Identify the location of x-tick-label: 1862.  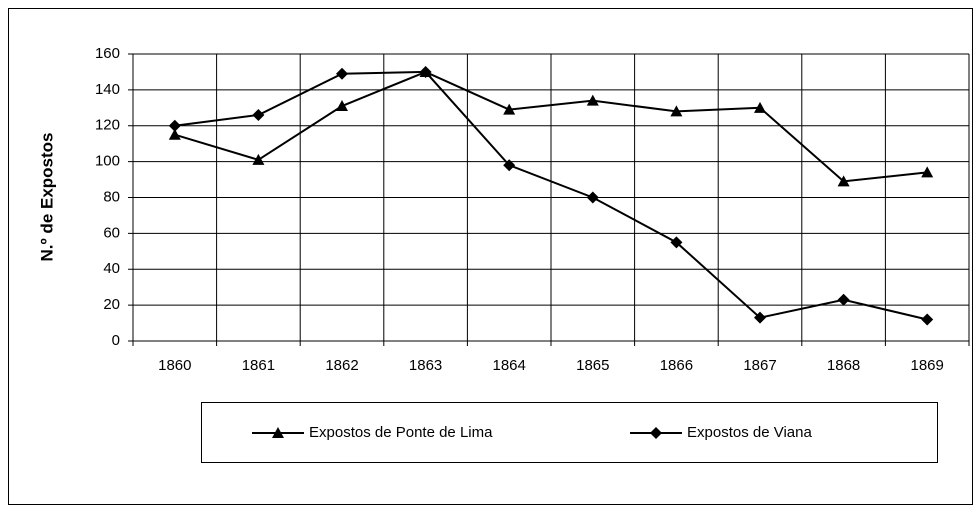
(341, 365).